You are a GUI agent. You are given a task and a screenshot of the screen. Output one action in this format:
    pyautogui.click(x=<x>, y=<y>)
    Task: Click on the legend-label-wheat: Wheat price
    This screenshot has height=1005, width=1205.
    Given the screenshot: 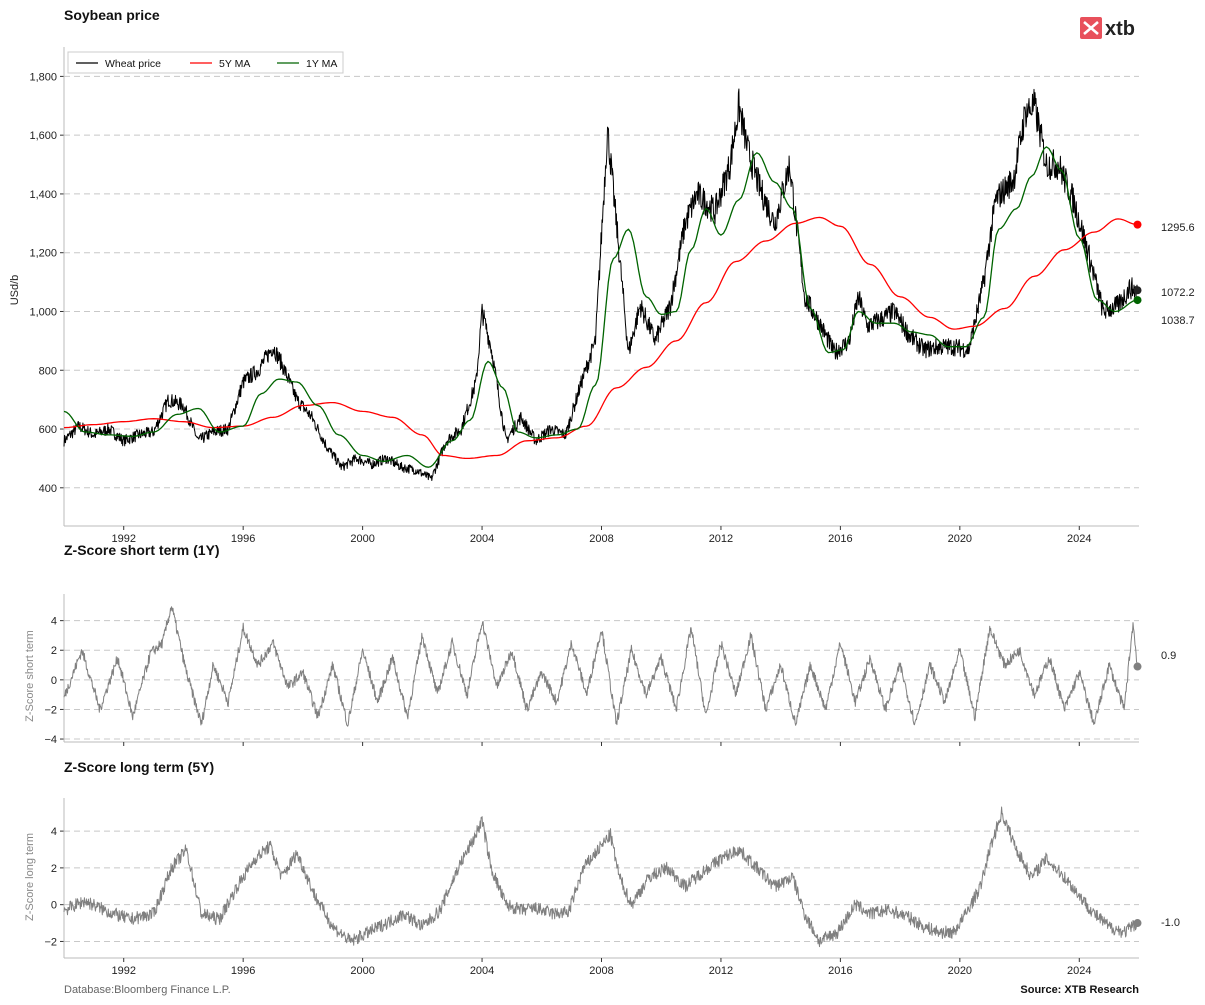 What is the action you would take?
    pyautogui.click(x=133, y=64)
    